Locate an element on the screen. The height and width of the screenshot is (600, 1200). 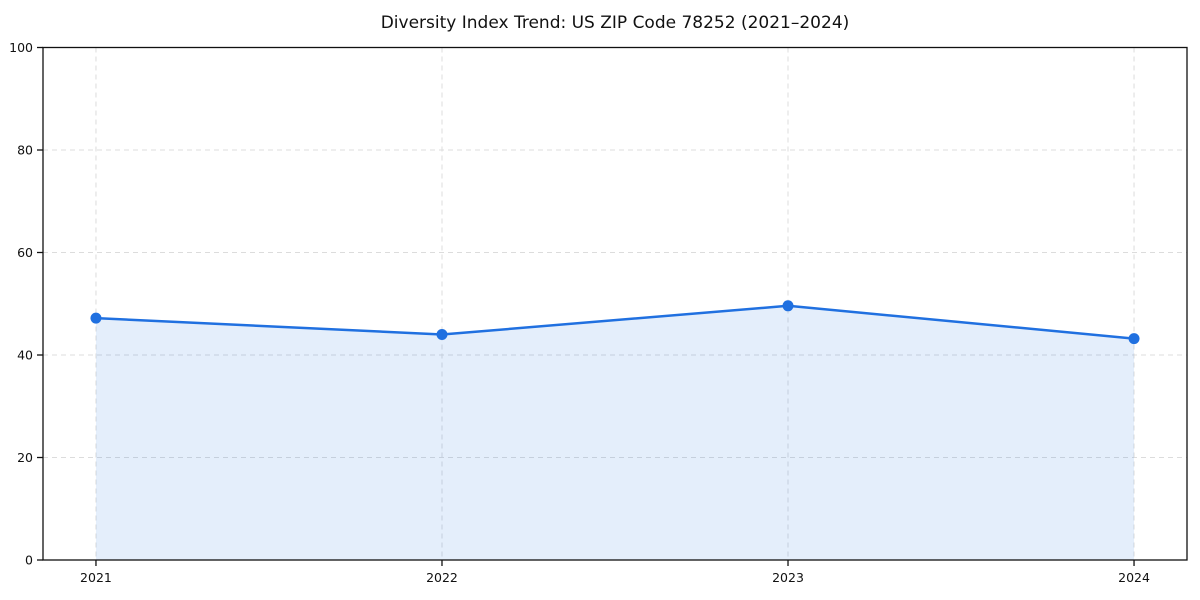
data-point-2022 is located at coordinates (442, 334).